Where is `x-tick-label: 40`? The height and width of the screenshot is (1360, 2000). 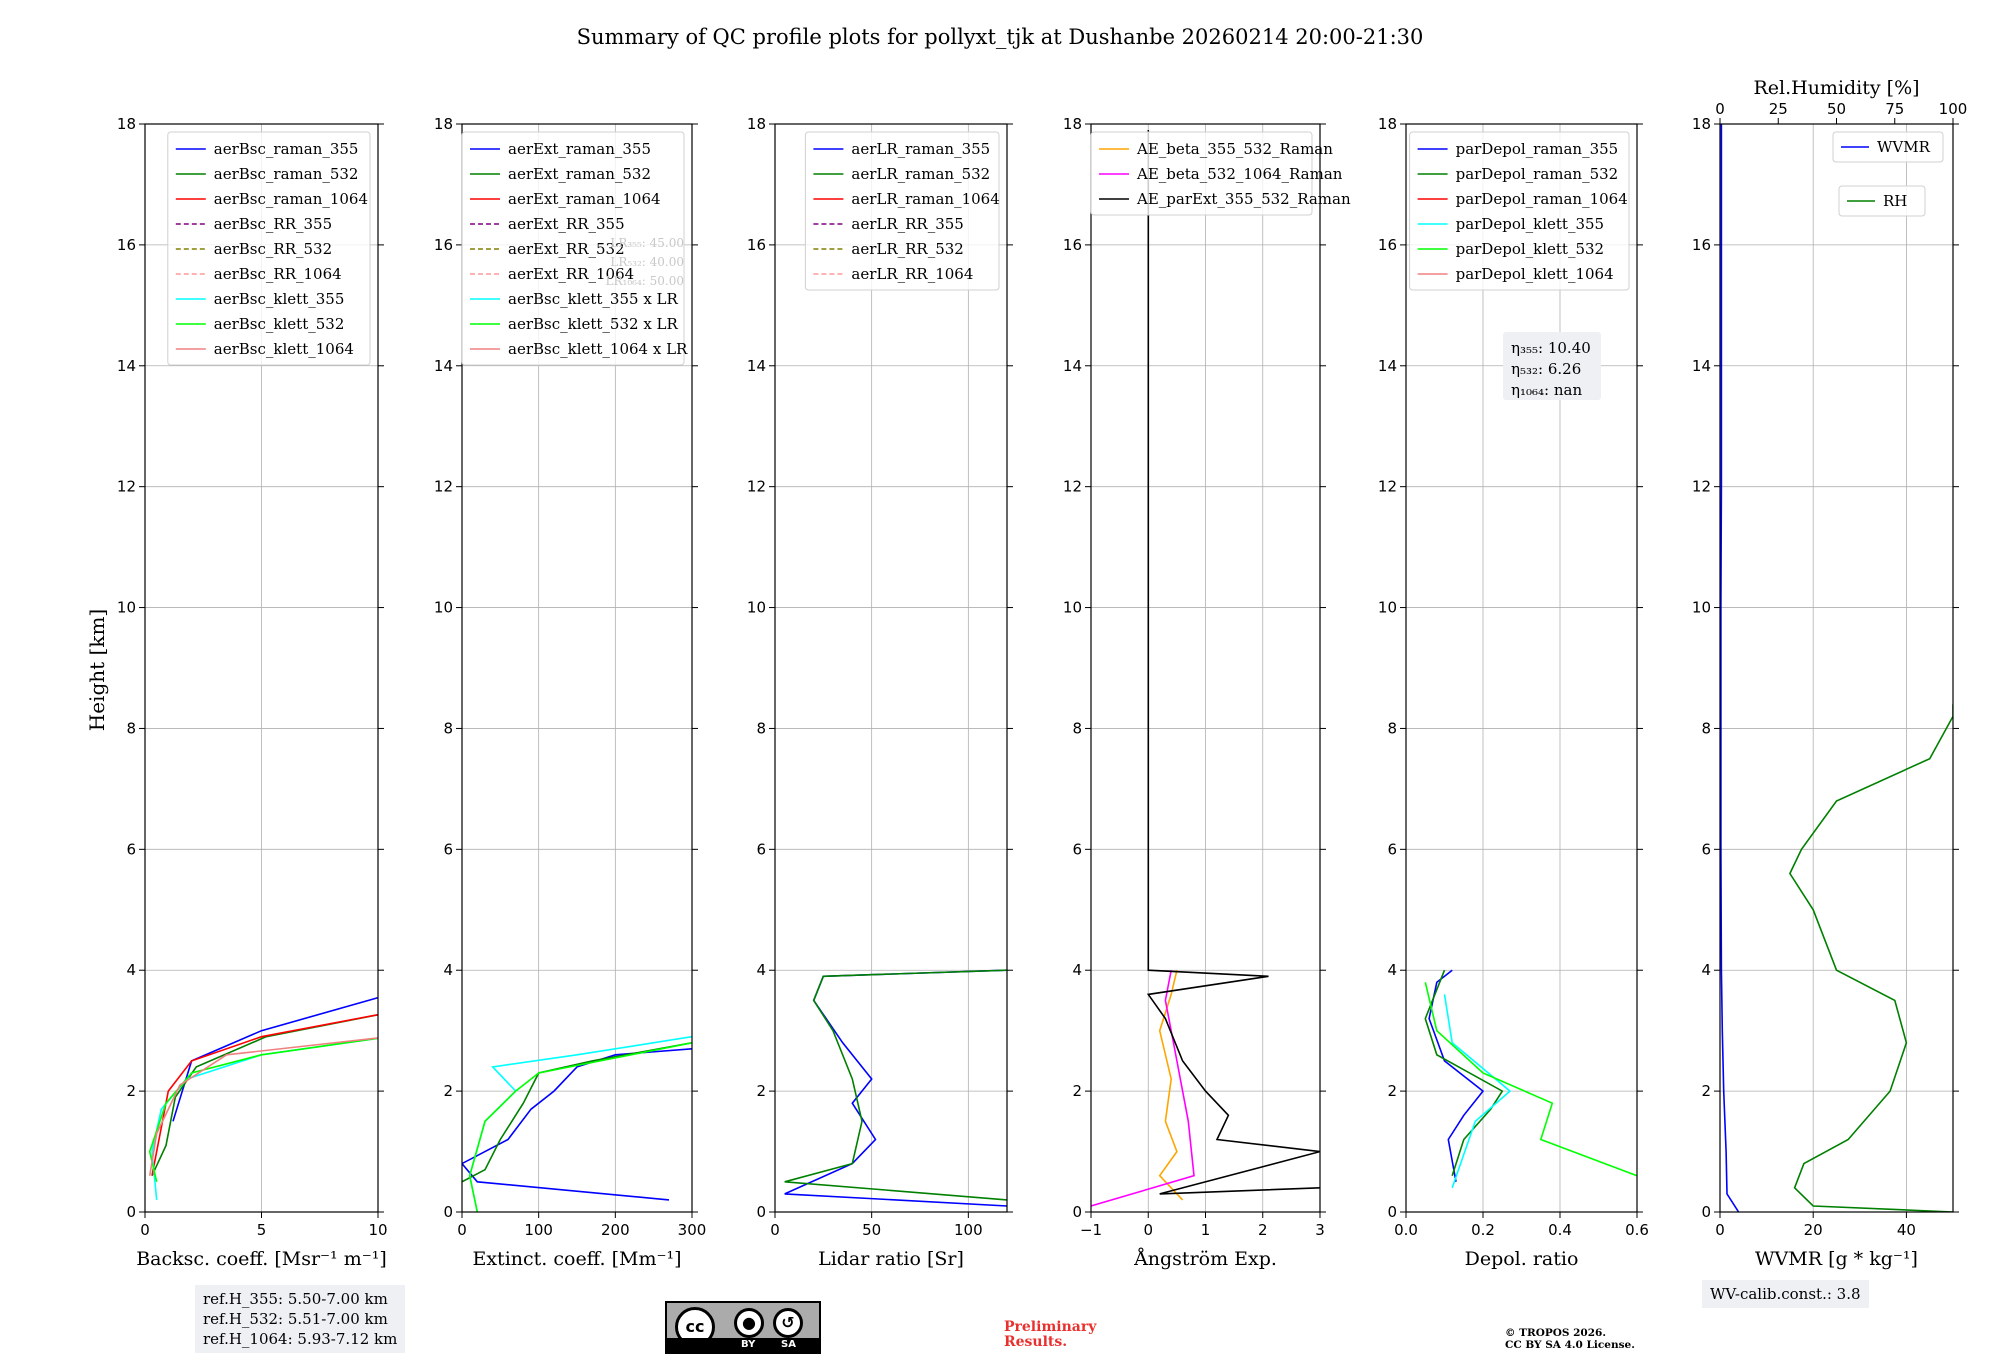 x-tick-label: 40 is located at coordinates (1906, 1230).